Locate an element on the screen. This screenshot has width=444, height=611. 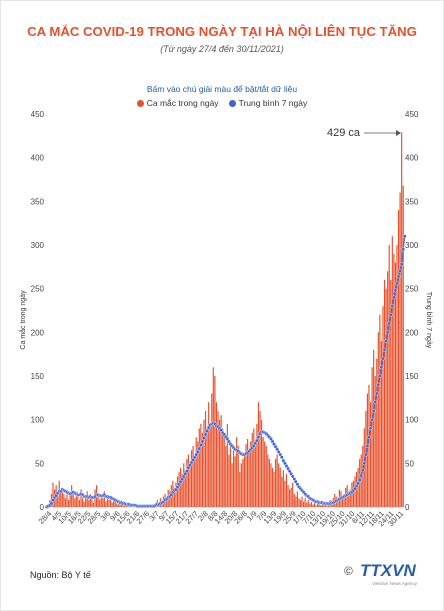
y-tick-left: 200 is located at coordinates (38, 332).